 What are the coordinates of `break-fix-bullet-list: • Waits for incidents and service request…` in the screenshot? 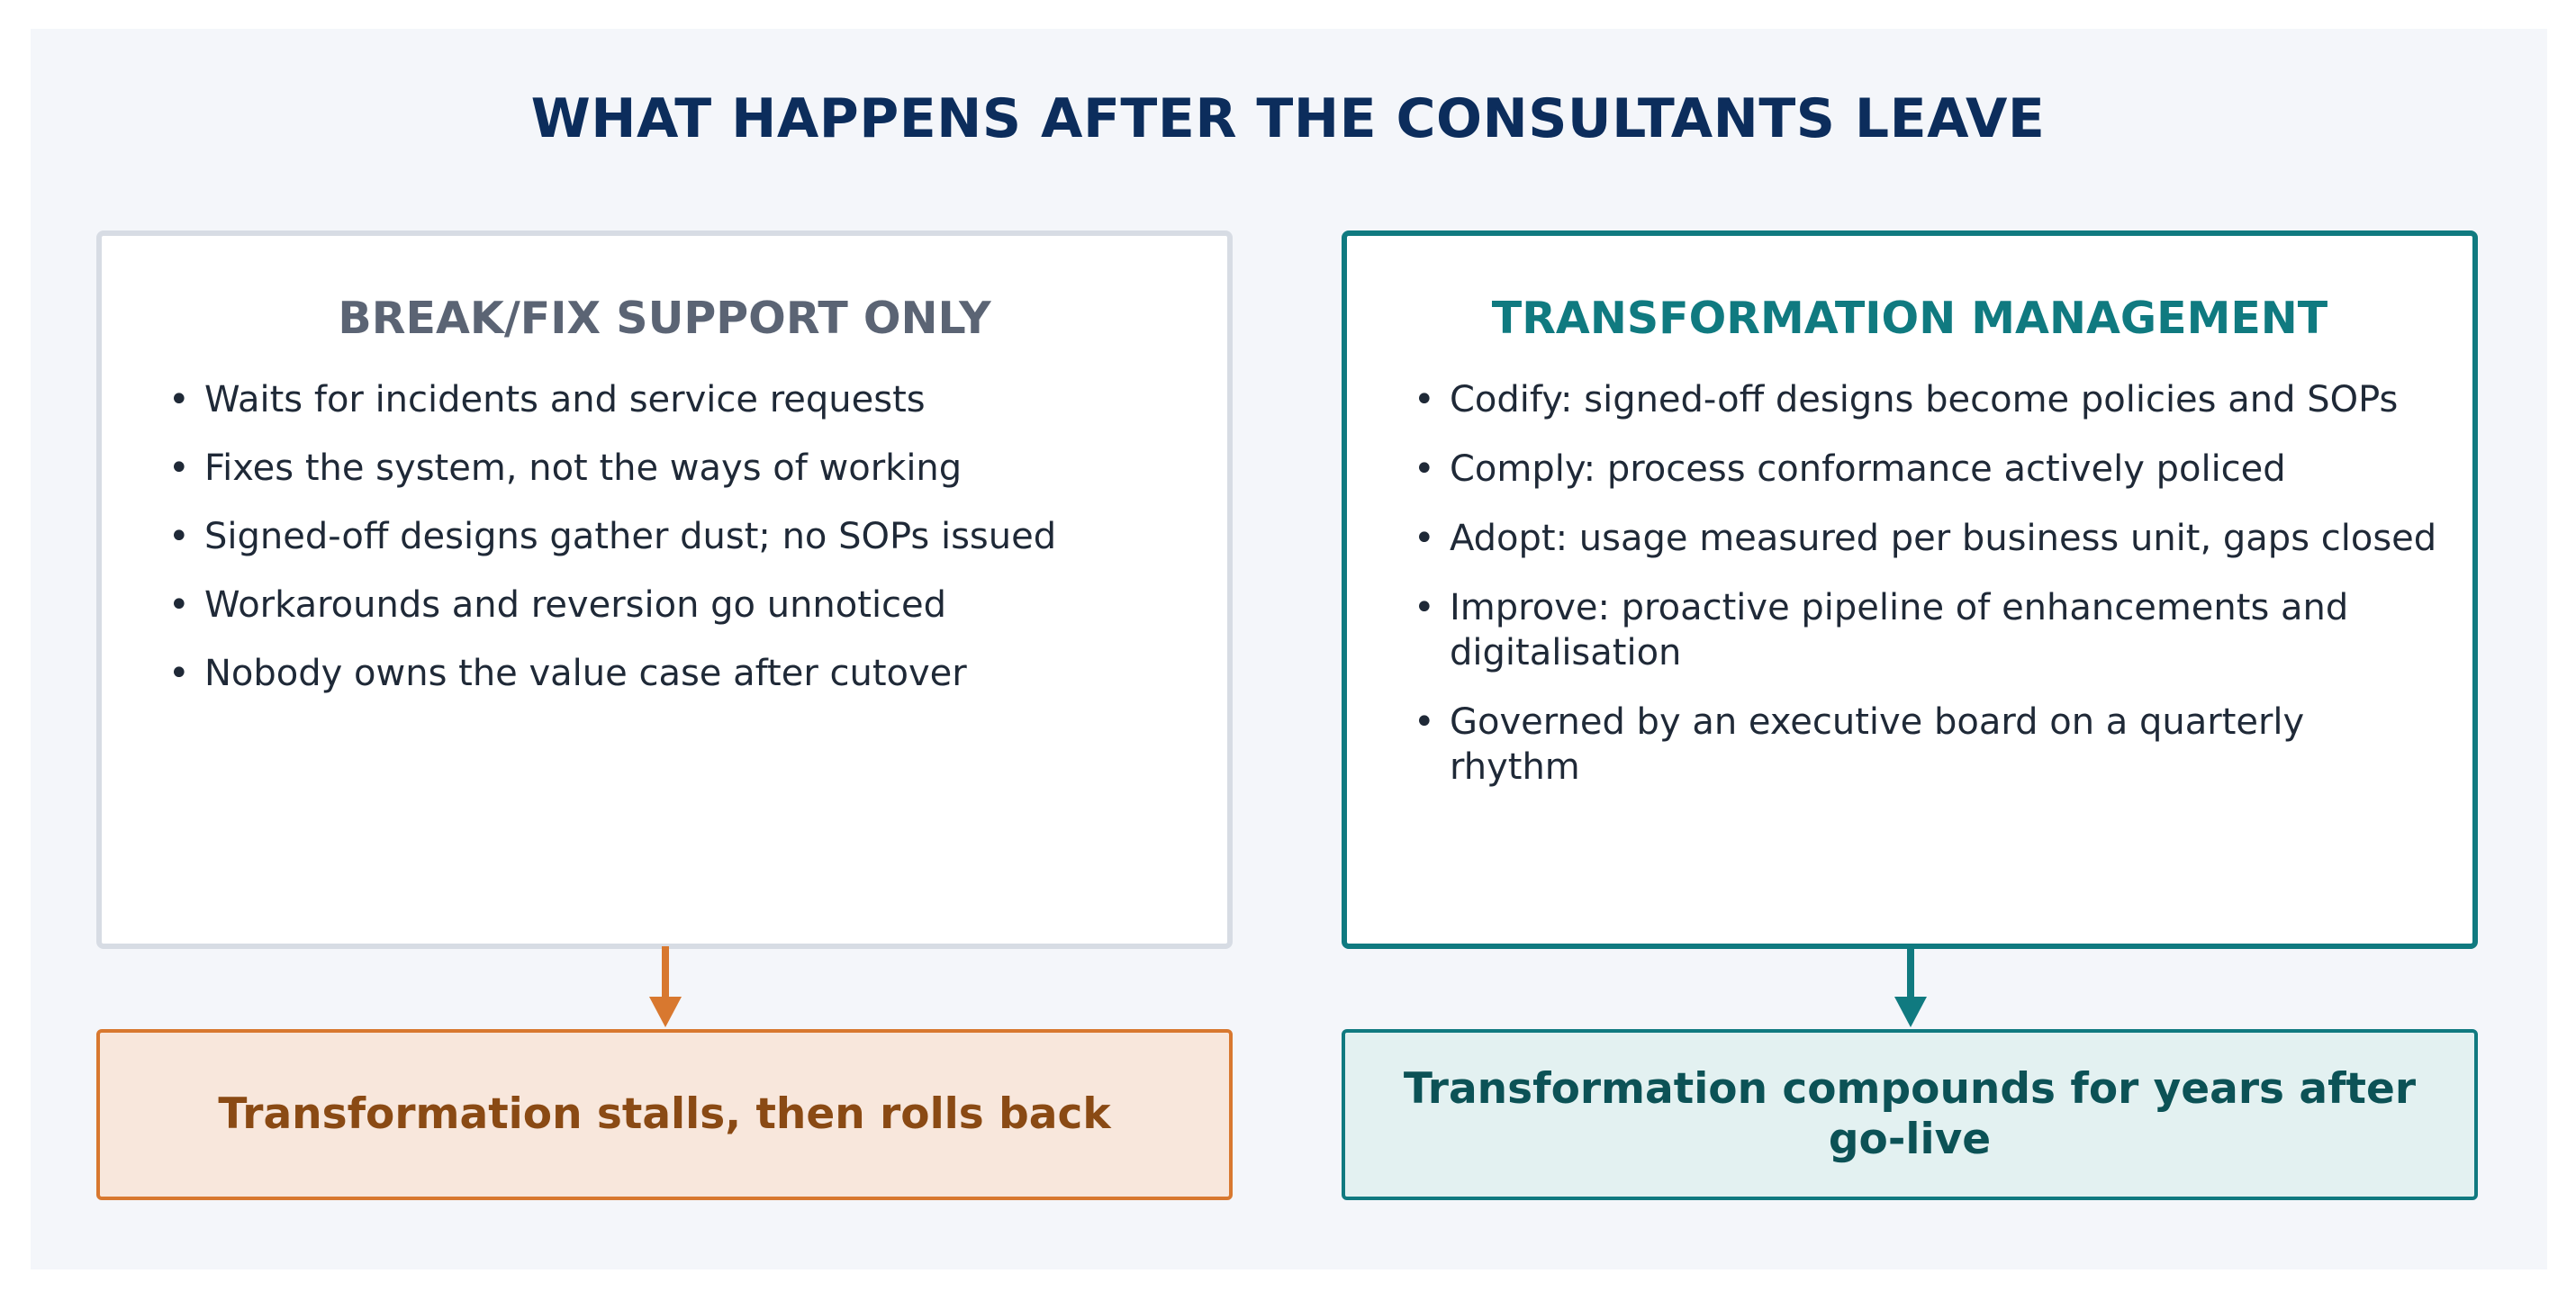 It's located at (684, 548).